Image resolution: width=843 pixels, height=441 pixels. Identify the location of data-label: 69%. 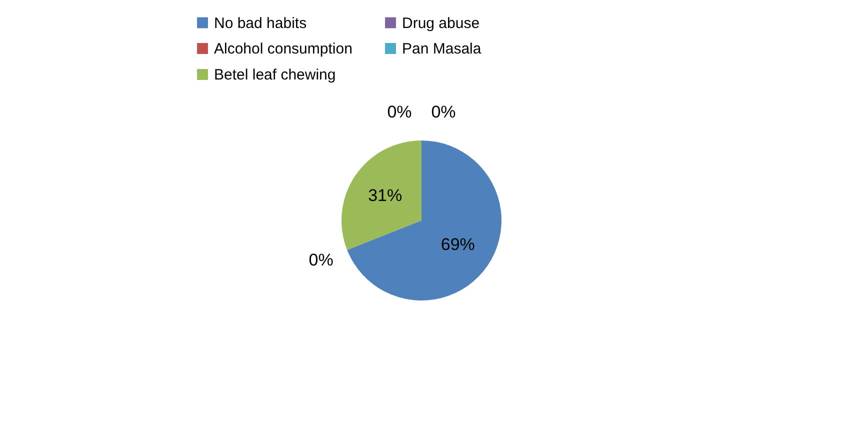
(457, 244).